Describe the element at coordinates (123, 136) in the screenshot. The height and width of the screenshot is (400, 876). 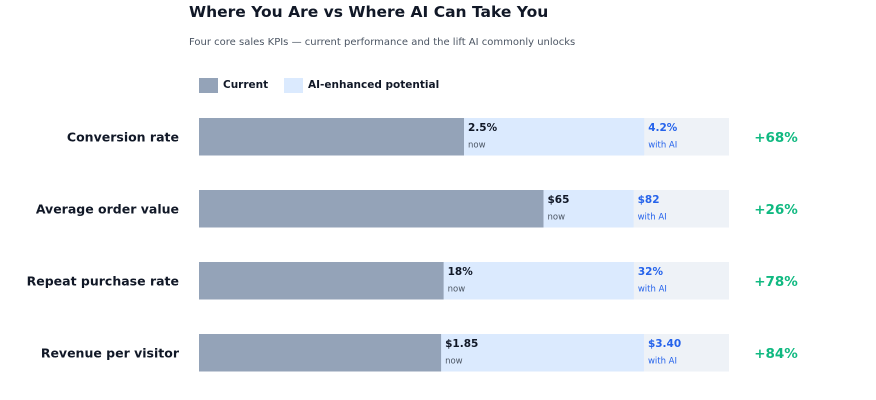
I see `category-label: Conversion rate` at that location.